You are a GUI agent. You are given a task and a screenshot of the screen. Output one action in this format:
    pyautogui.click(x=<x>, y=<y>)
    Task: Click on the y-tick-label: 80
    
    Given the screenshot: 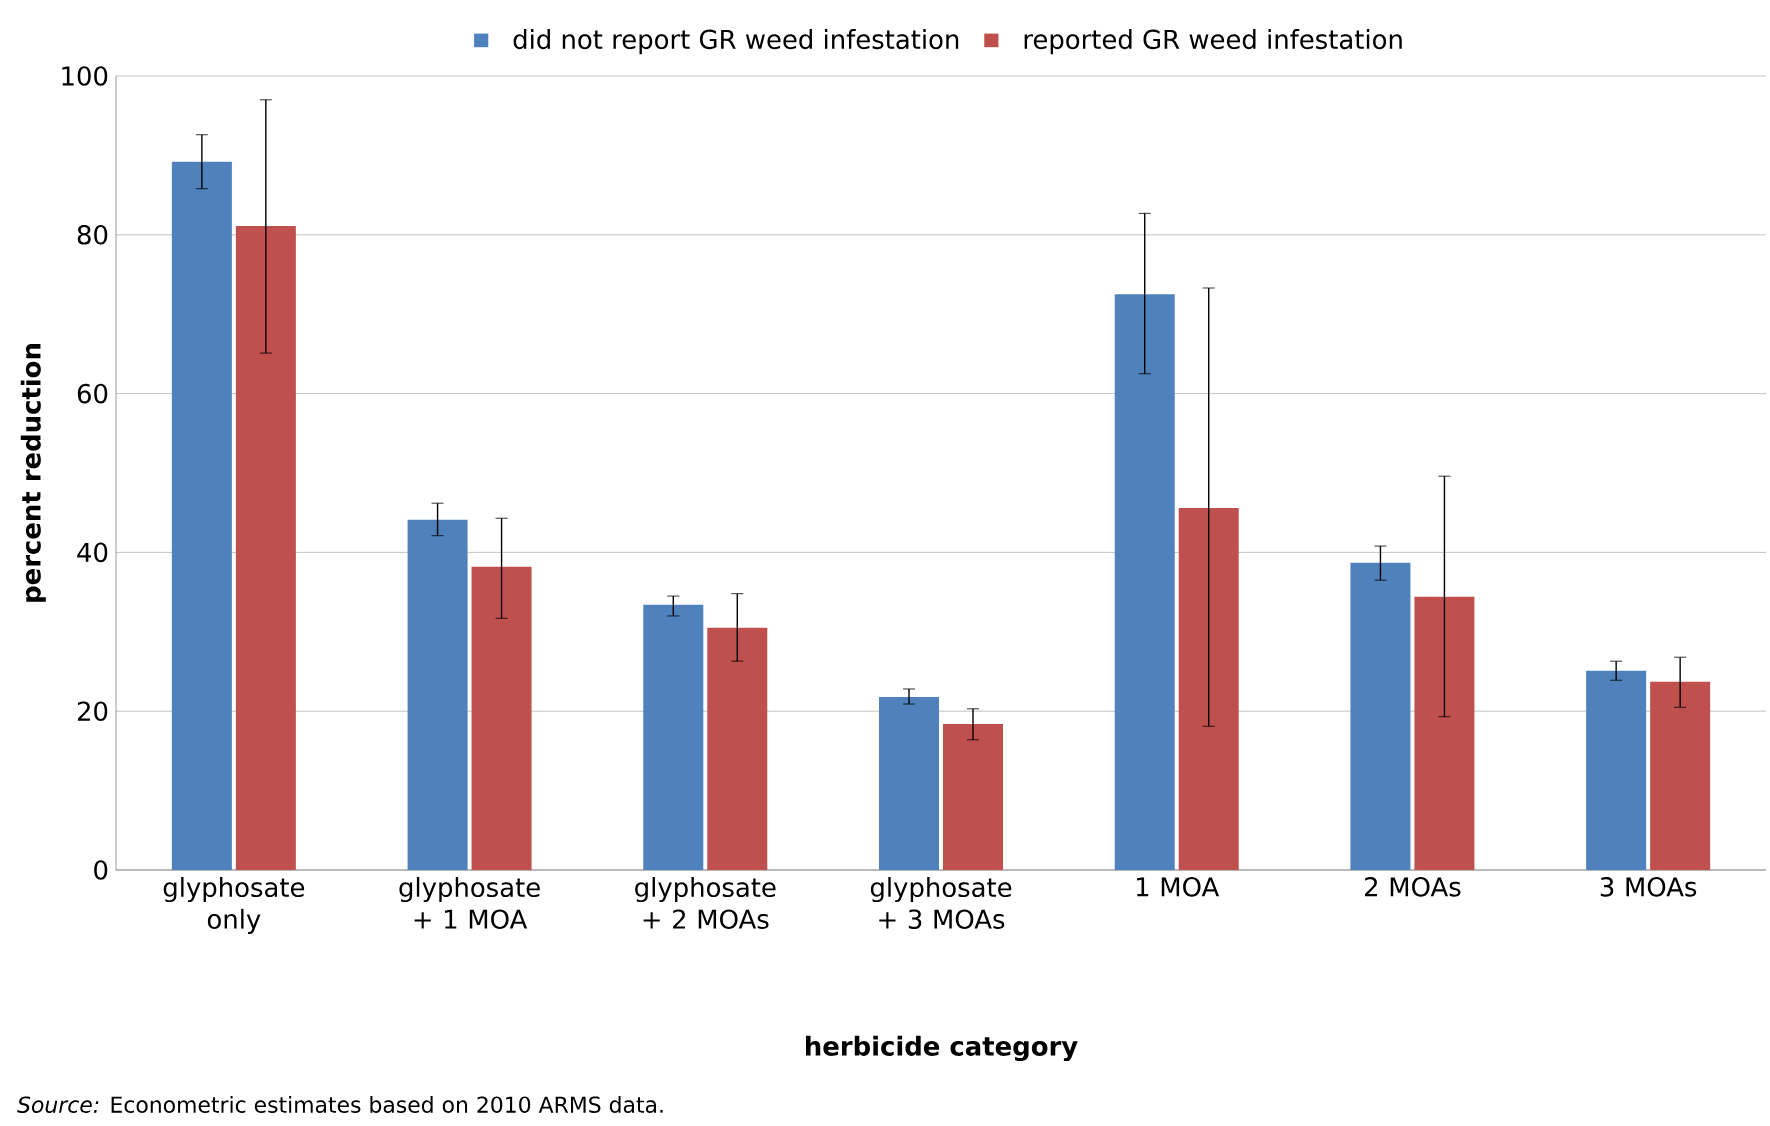 What is the action you would take?
    pyautogui.click(x=92, y=235)
    